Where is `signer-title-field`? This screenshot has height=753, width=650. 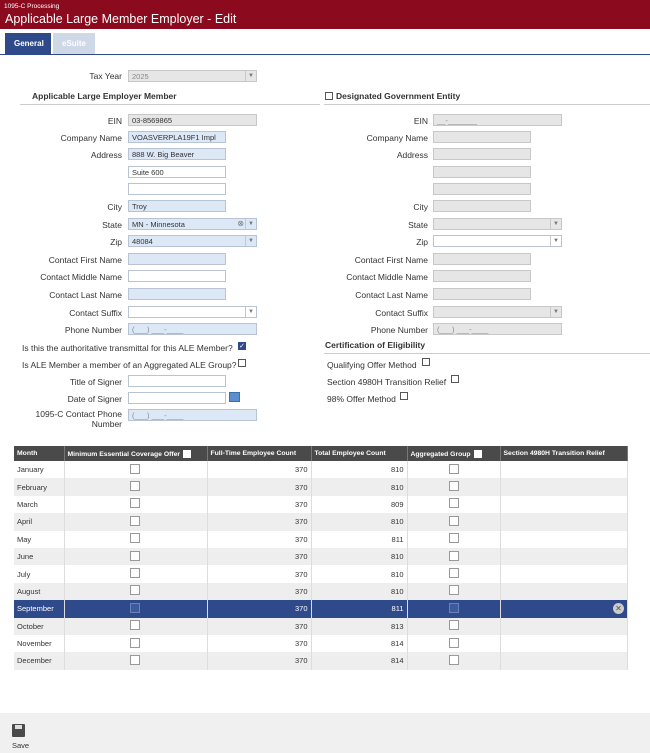
signer-title-field is located at coordinates (177, 381).